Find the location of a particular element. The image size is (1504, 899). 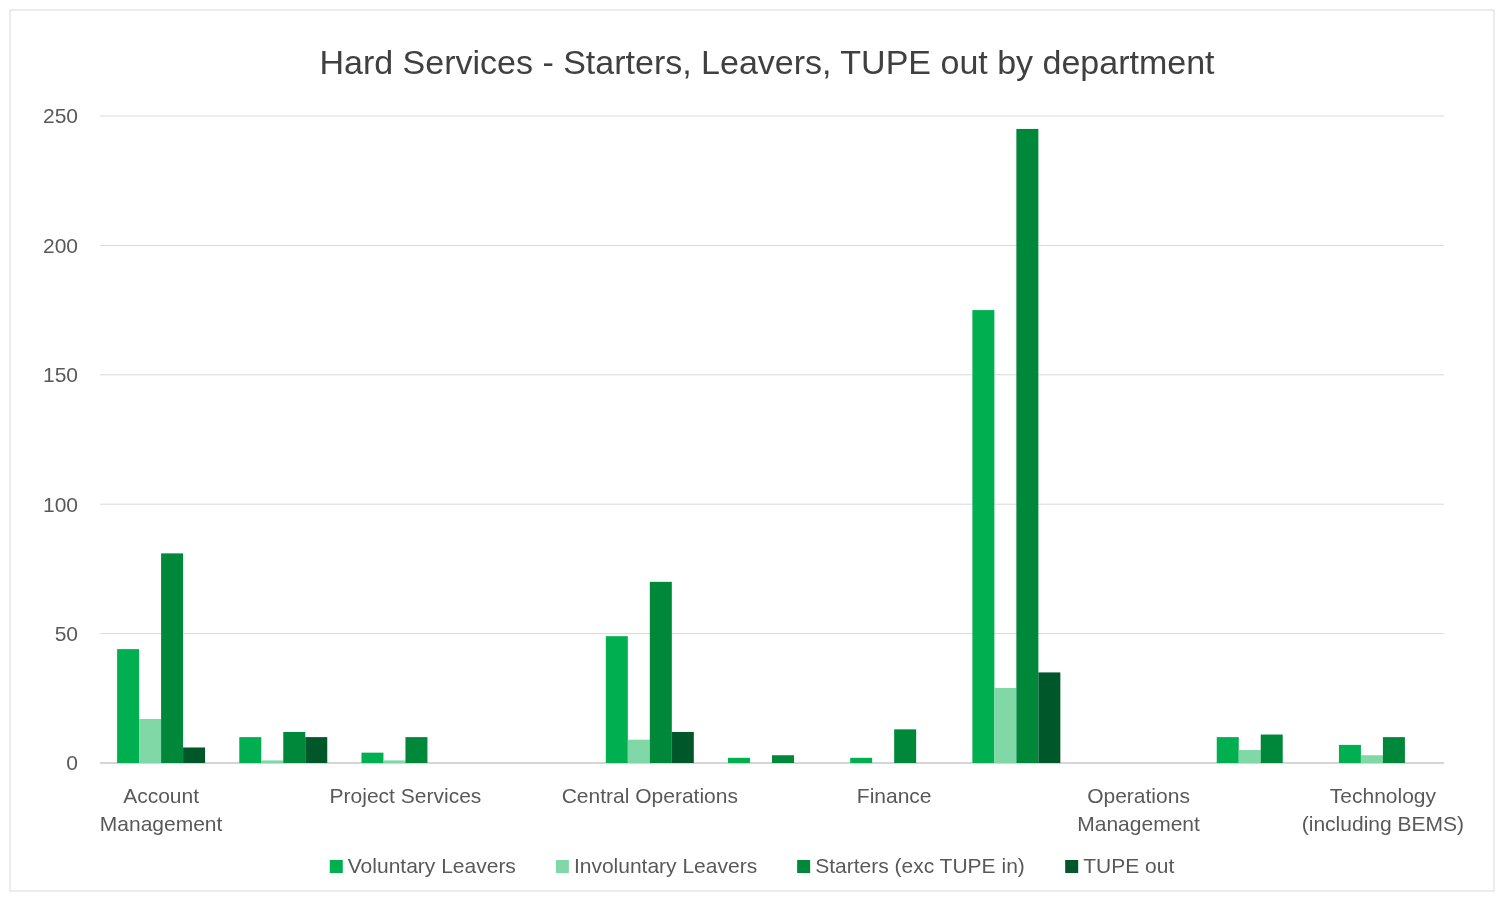

x-tick-label: Account Management is located at coordinates (161, 809).